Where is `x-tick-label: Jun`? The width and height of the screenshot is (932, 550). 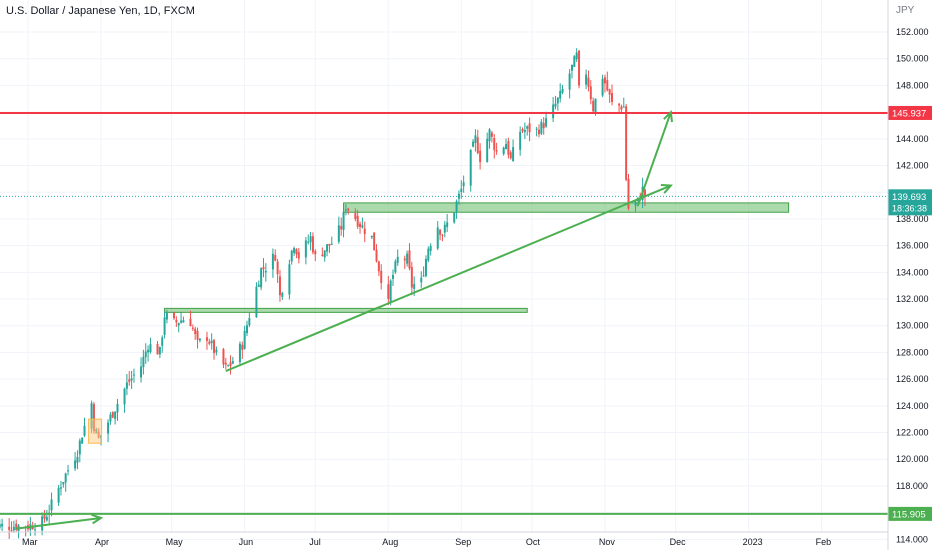 x-tick-label: Jun is located at coordinates (246, 542).